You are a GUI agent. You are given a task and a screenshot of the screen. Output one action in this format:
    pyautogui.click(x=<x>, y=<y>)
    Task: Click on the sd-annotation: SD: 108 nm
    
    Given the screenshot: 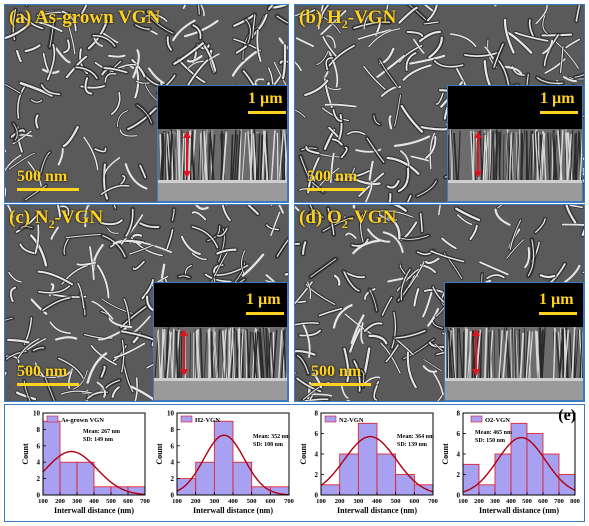 What is the action you would take?
    pyautogui.click(x=268, y=445)
    